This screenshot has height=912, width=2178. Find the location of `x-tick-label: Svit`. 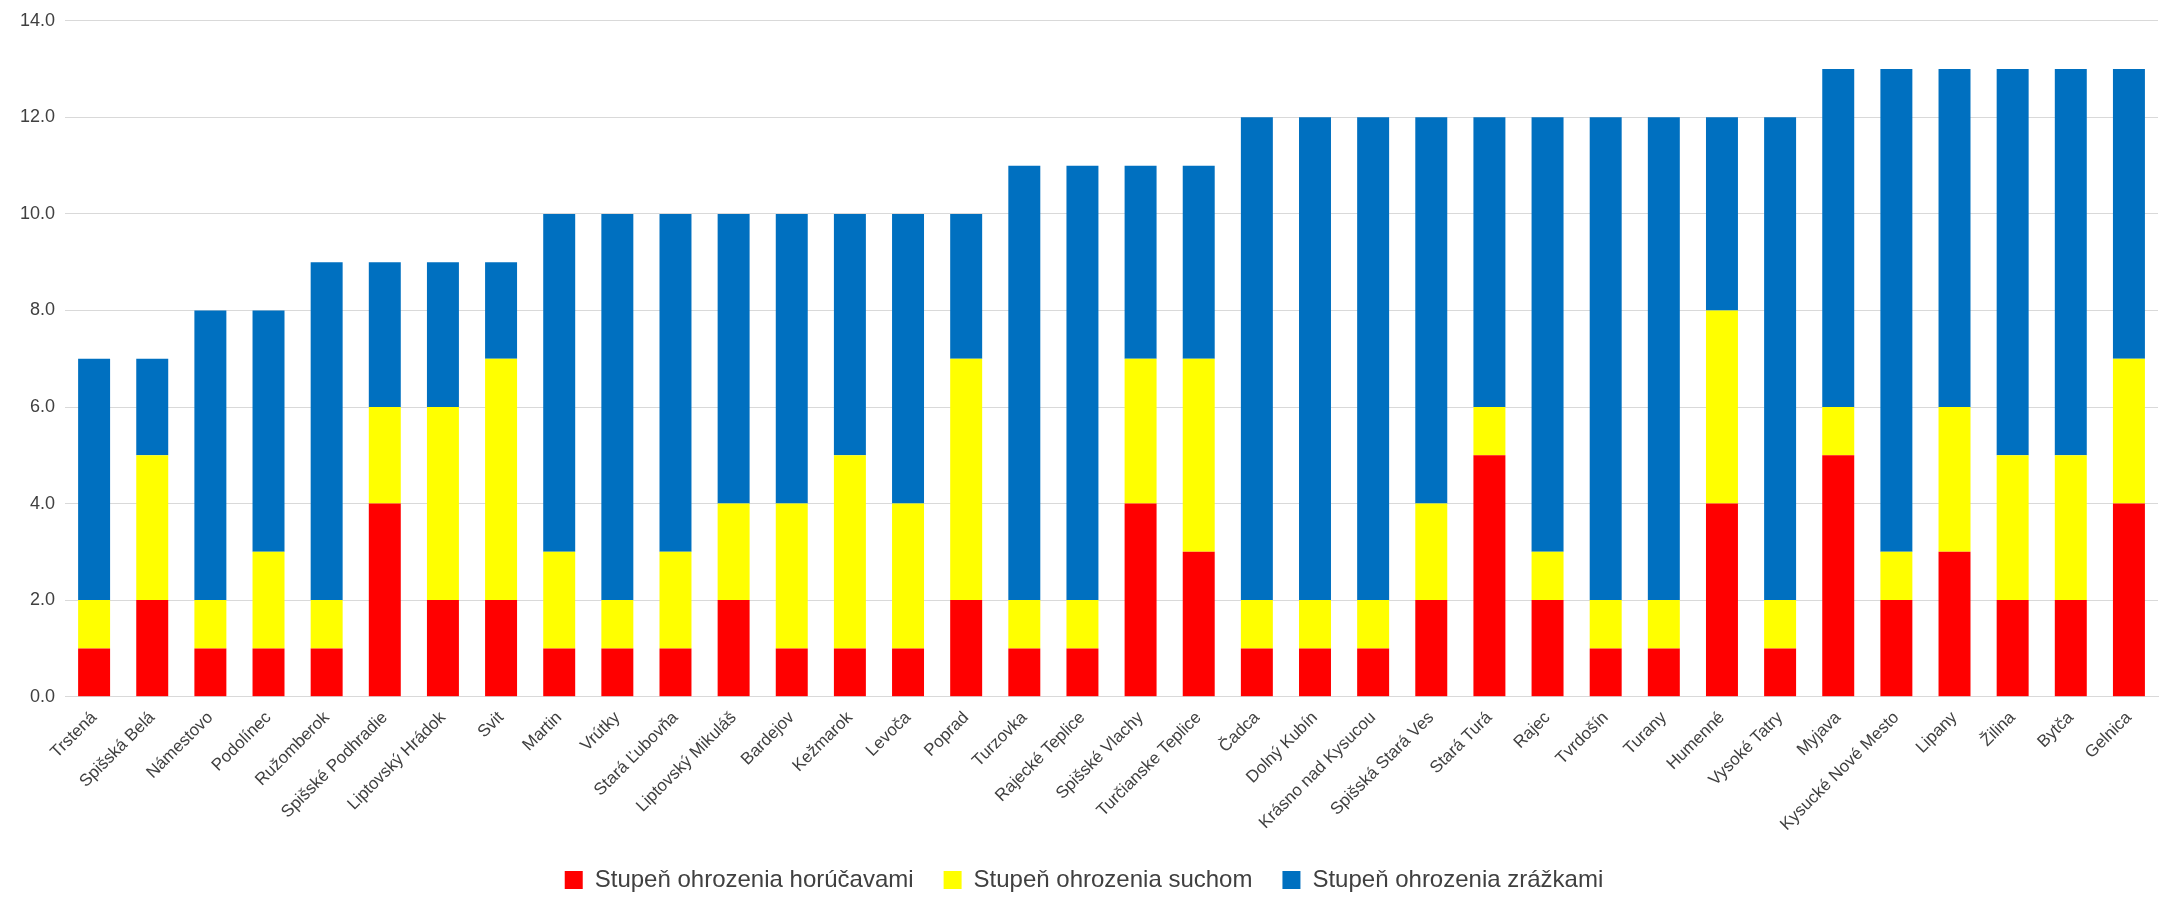

x-tick-label: Svit is located at coordinates (490, 724).